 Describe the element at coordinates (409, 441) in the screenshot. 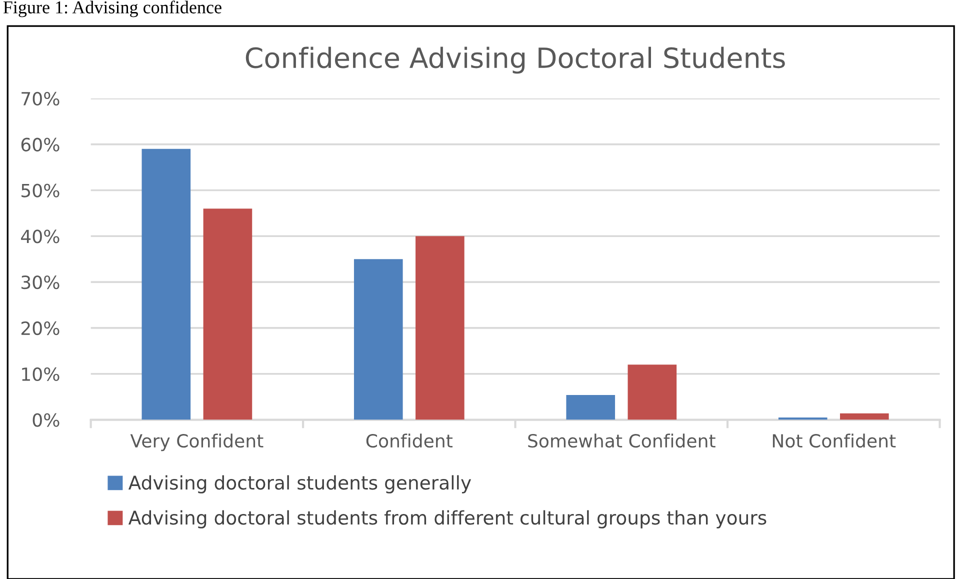

I see `x-tick-label: Confident` at that location.